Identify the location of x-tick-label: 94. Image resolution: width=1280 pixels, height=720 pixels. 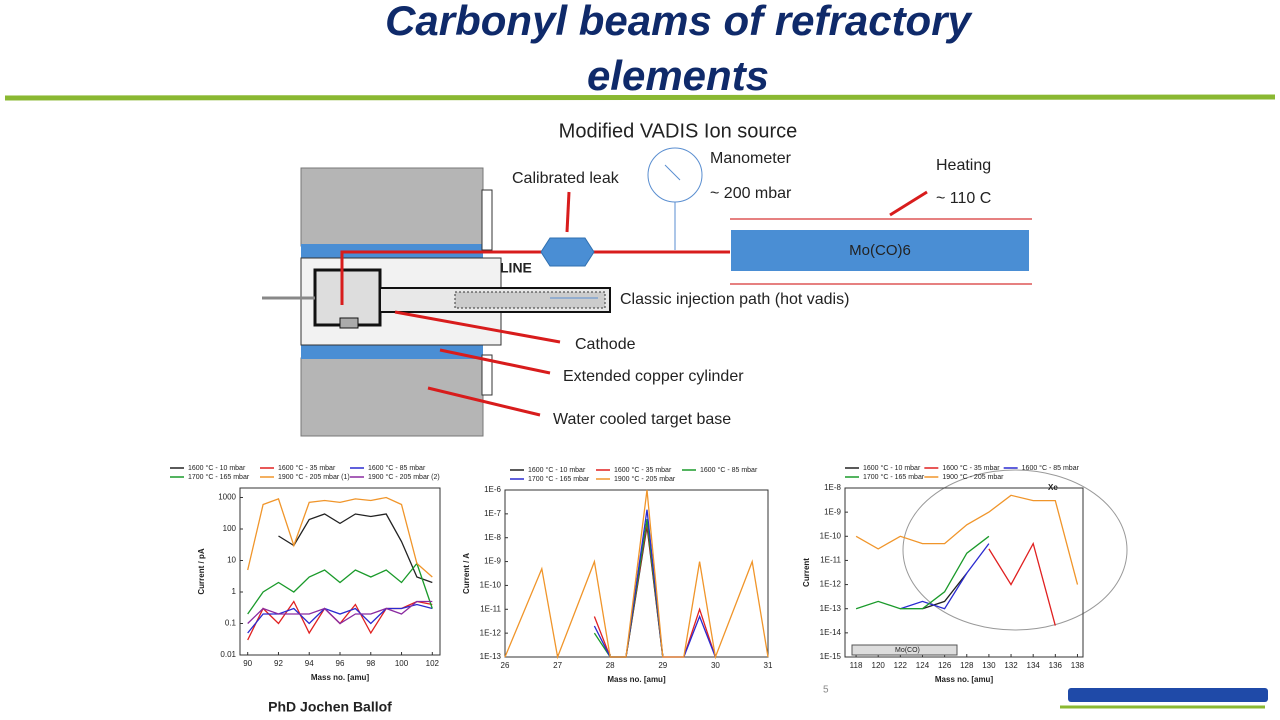
(309, 663).